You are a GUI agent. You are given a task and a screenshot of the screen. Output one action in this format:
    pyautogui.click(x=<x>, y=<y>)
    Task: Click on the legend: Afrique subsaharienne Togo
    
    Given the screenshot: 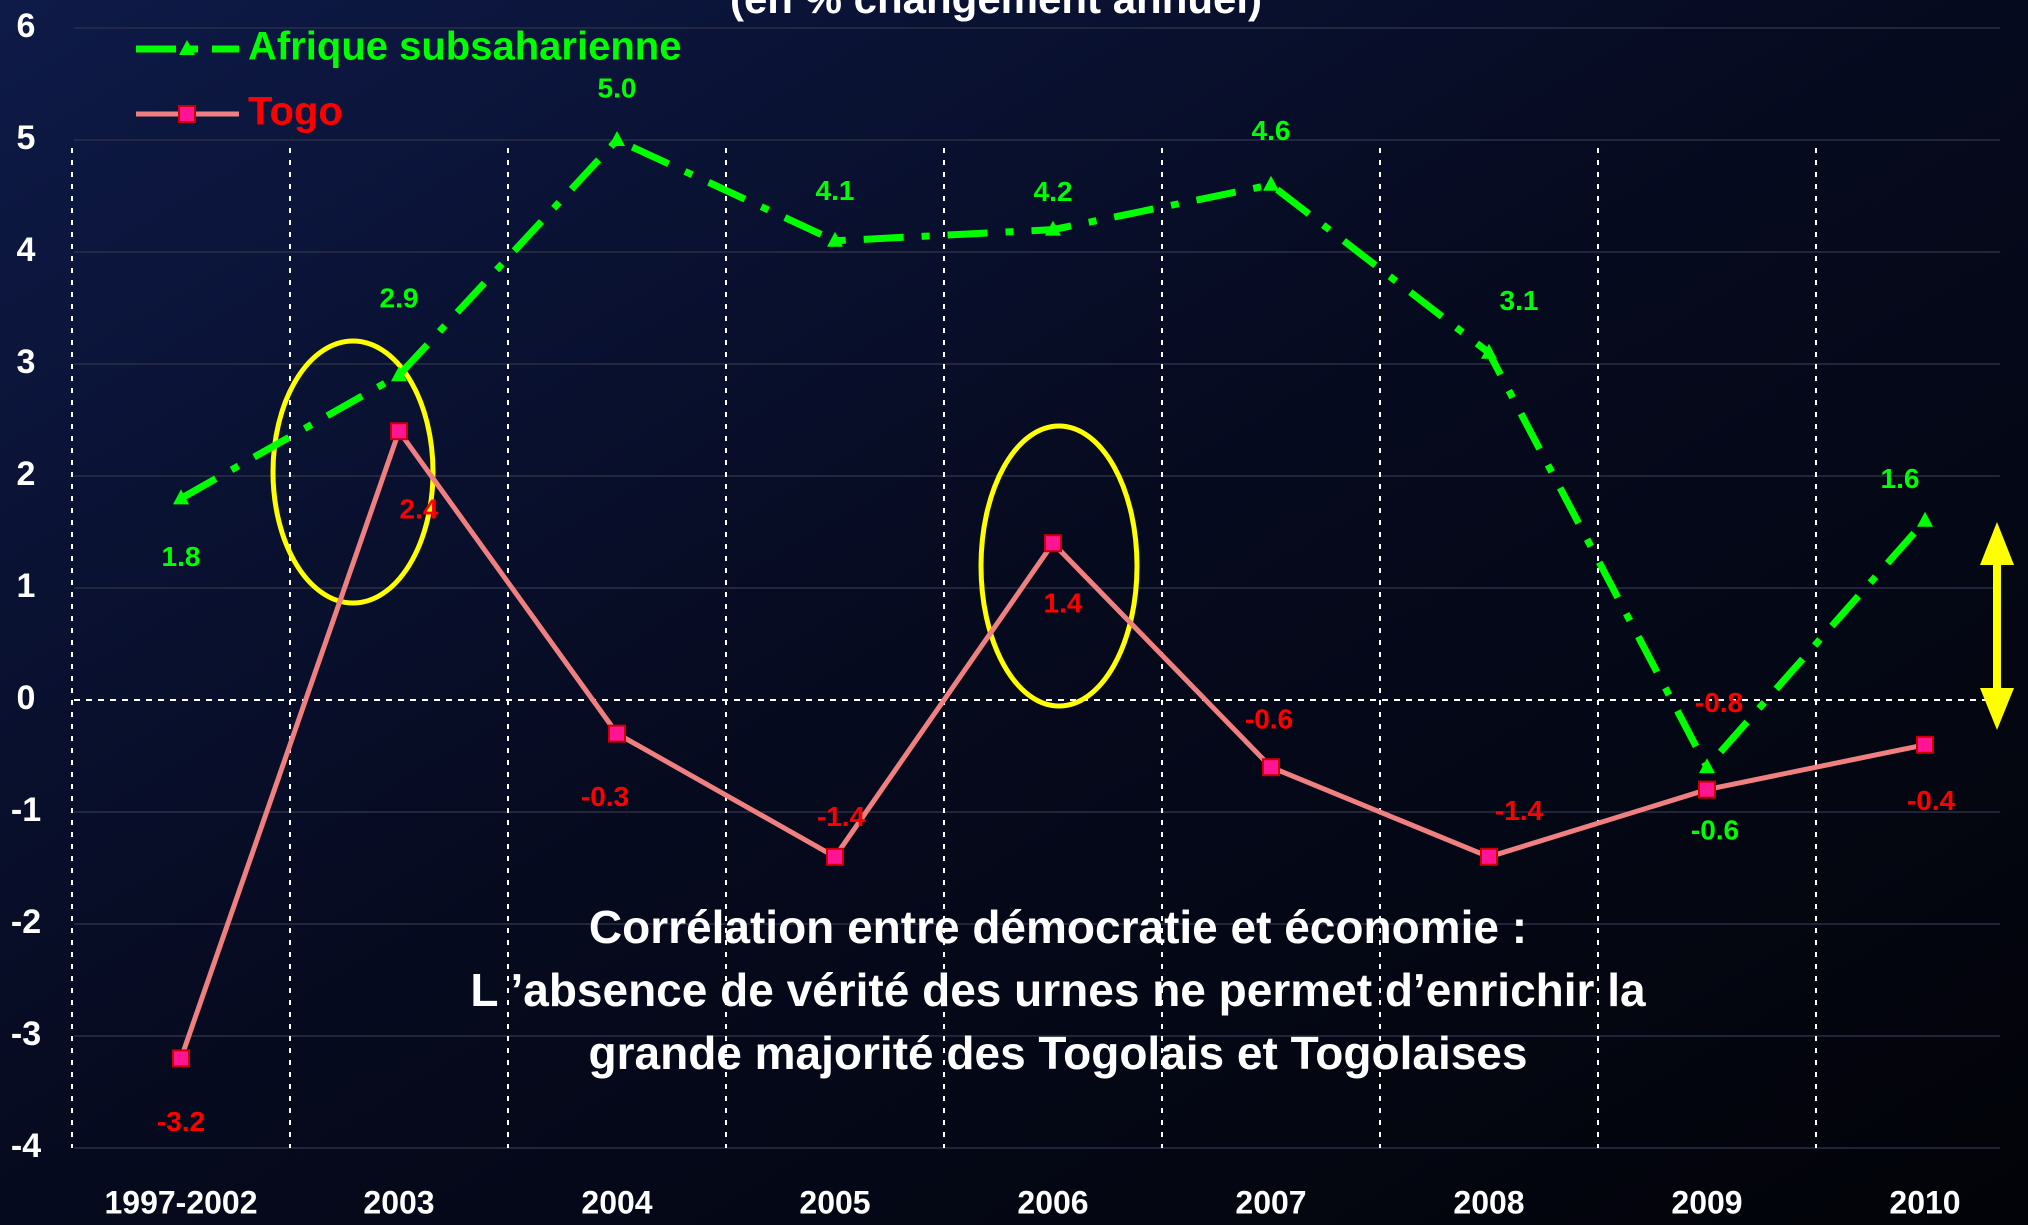 What is the action you would take?
    pyautogui.click(x=408, y=79)
    